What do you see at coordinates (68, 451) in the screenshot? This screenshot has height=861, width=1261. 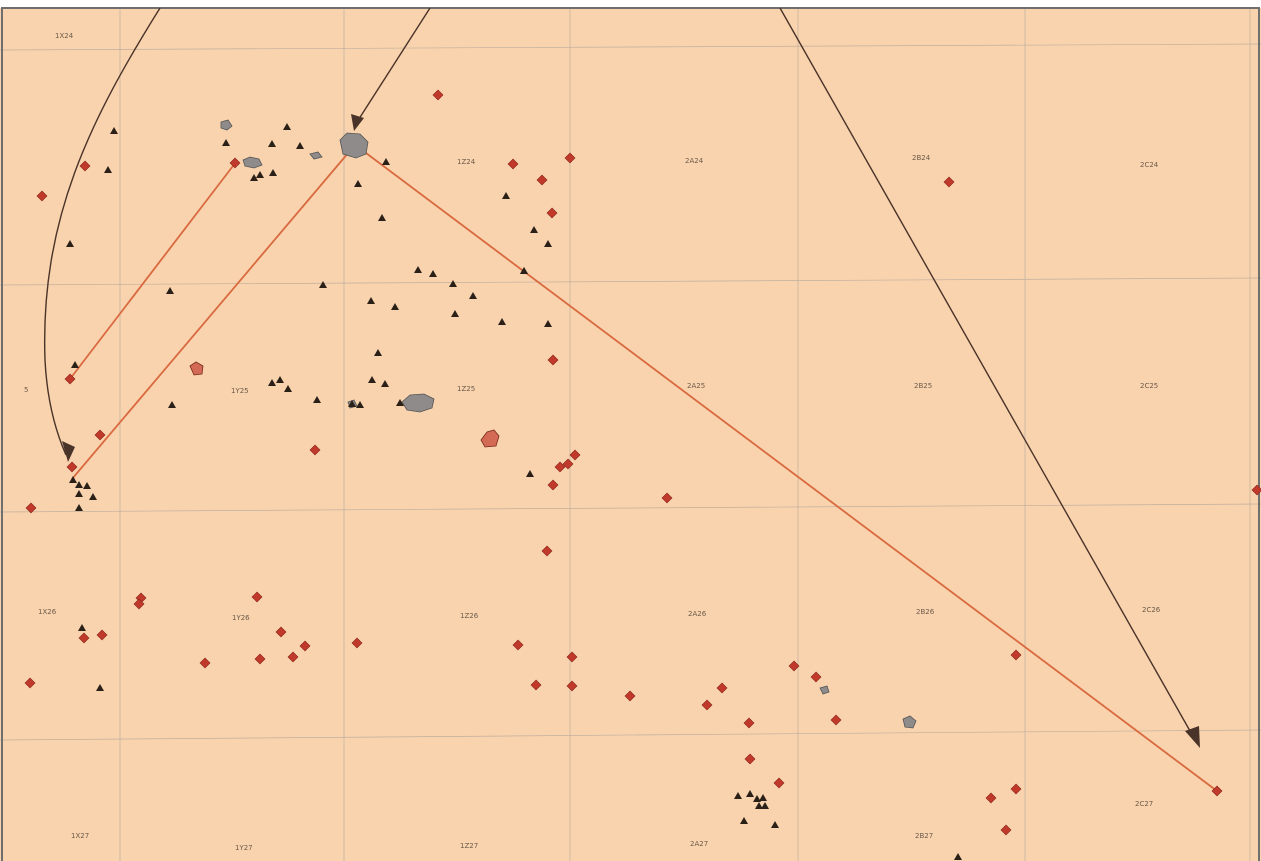 I see `arrowhead` at bounding box center [68, 451].